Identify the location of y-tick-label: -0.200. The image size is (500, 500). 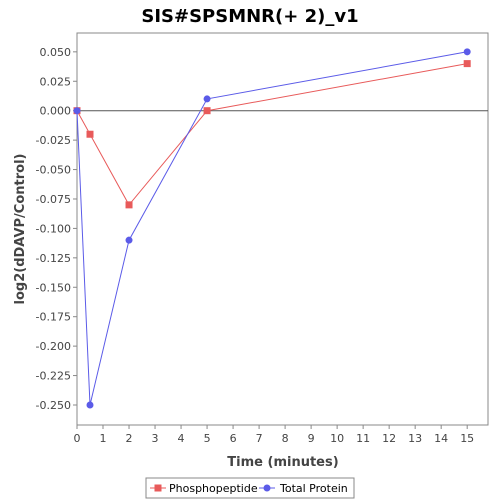
(53, 346).